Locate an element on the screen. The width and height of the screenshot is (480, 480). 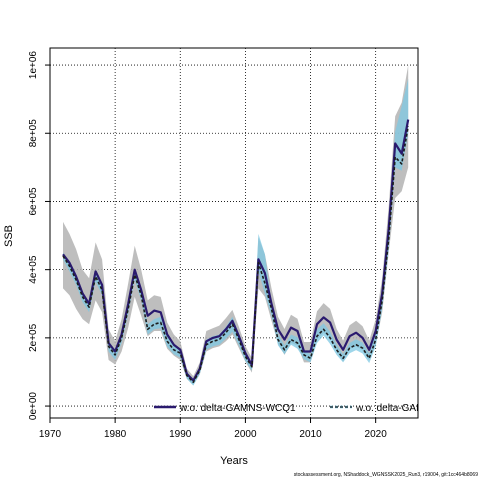
legend: w.o. delta-GAMNS-WCQ1 w.o. delta-GAI is located at coordinates (286, 408).